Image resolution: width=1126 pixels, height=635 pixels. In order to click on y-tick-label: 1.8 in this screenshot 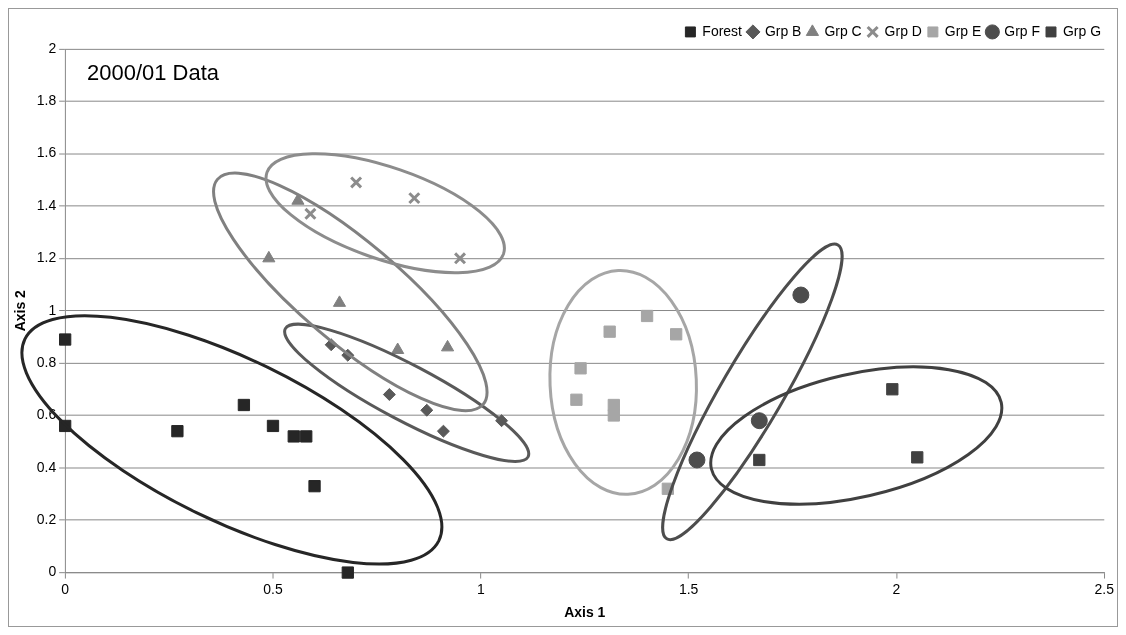, I will do `click(46, 100)`.